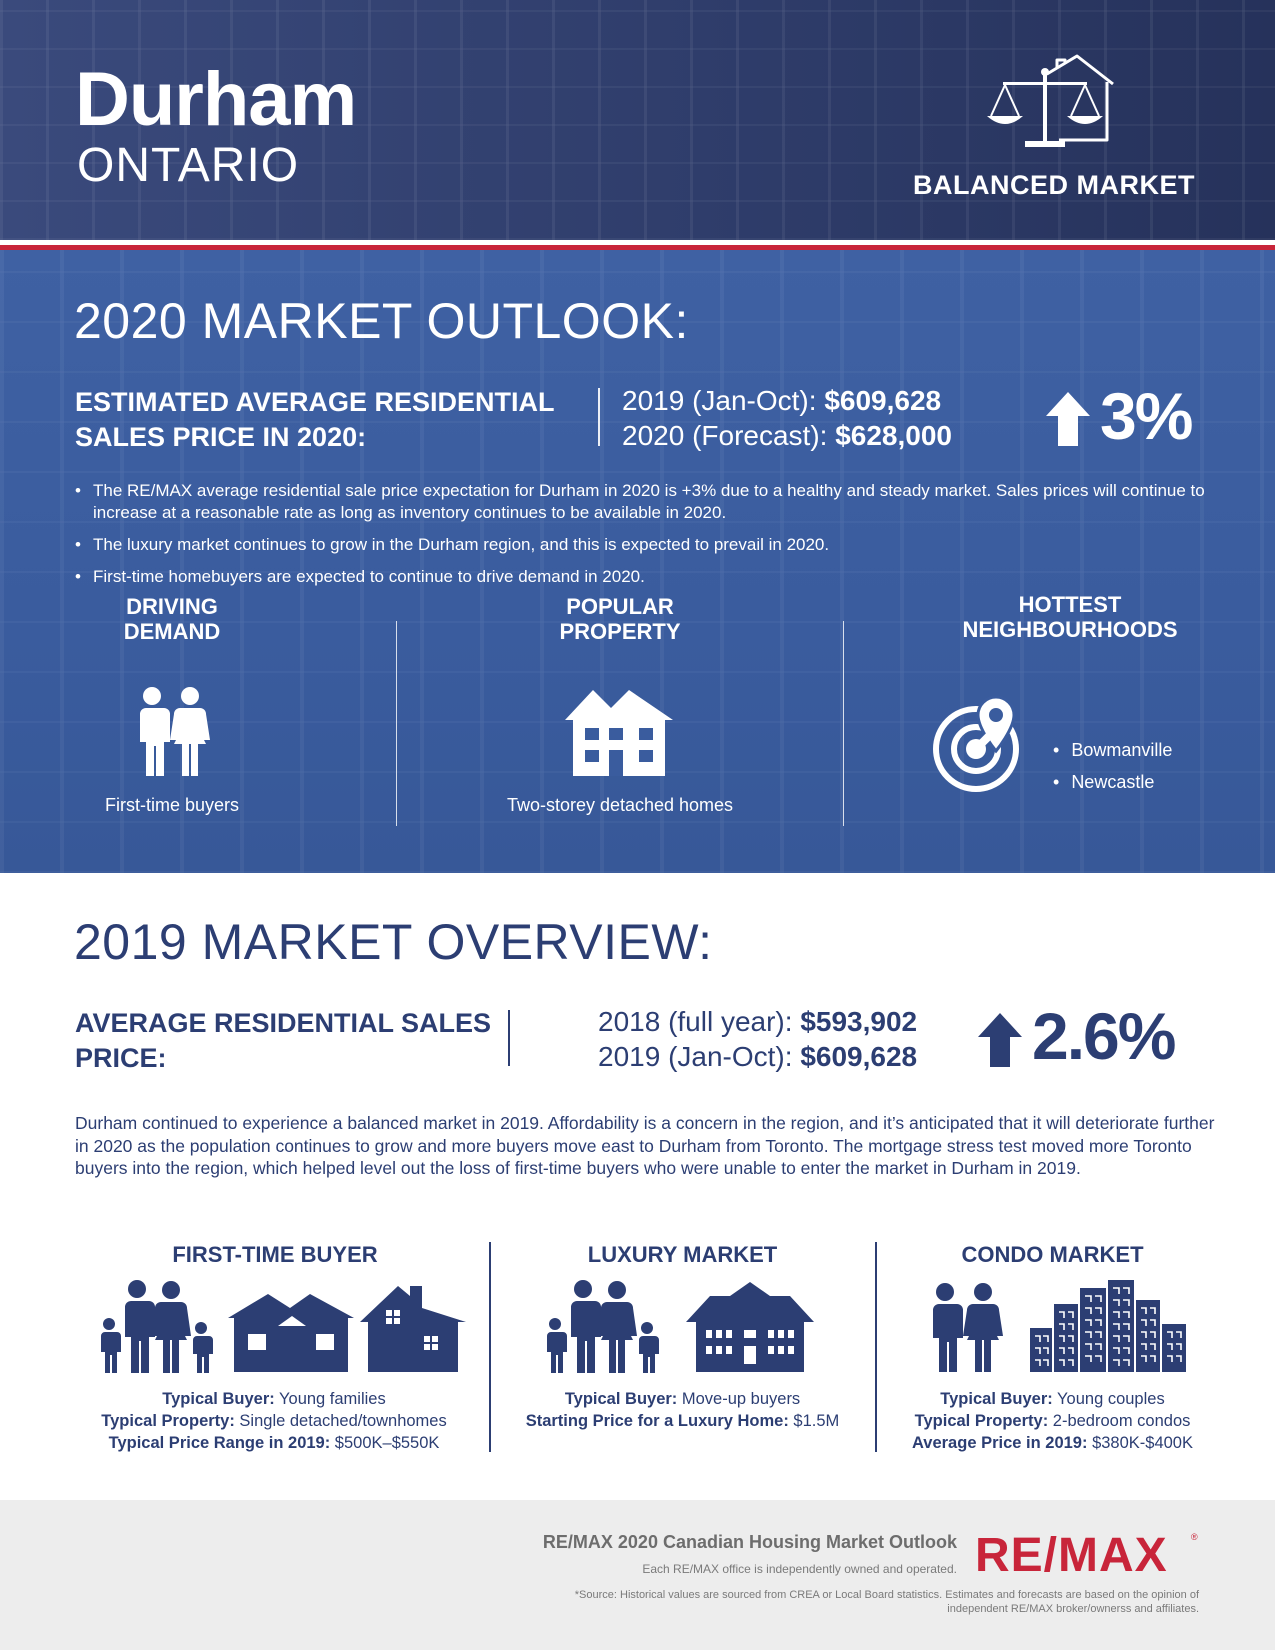 This screenshot has width=1275, height=1650. What do you see at coordinates (699, 1021) in the screenshot?
I see `overview-prior-label: 2018 (full year):` at bounding box center [699, 1021].